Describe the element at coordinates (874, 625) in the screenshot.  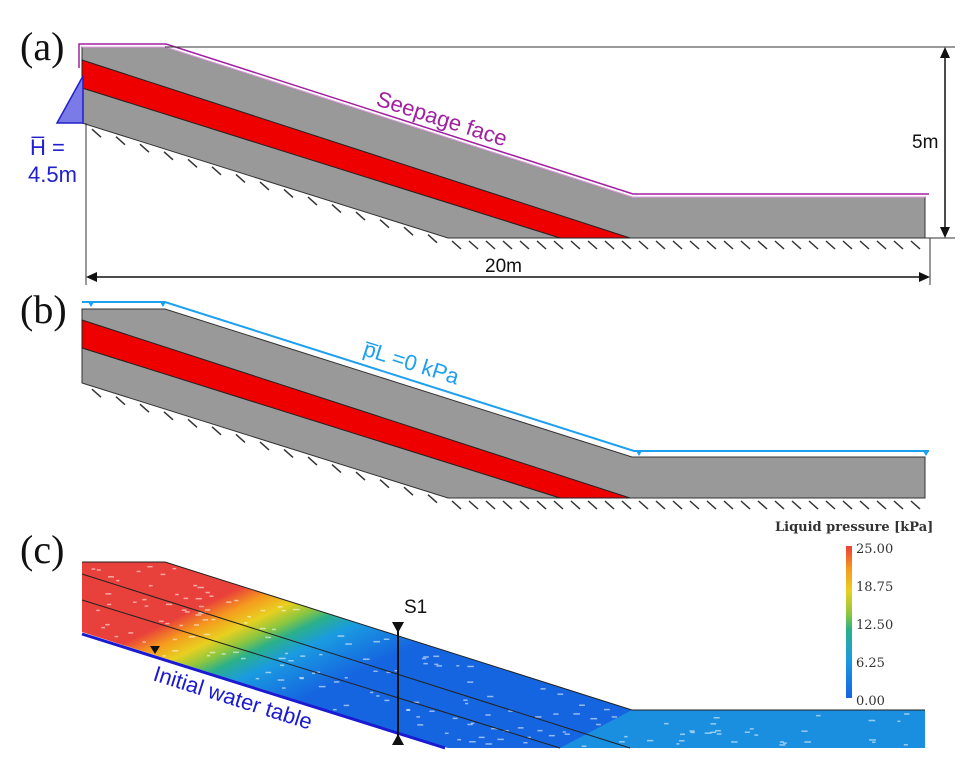
I see `colorbar-tick: 12.50` at that location.